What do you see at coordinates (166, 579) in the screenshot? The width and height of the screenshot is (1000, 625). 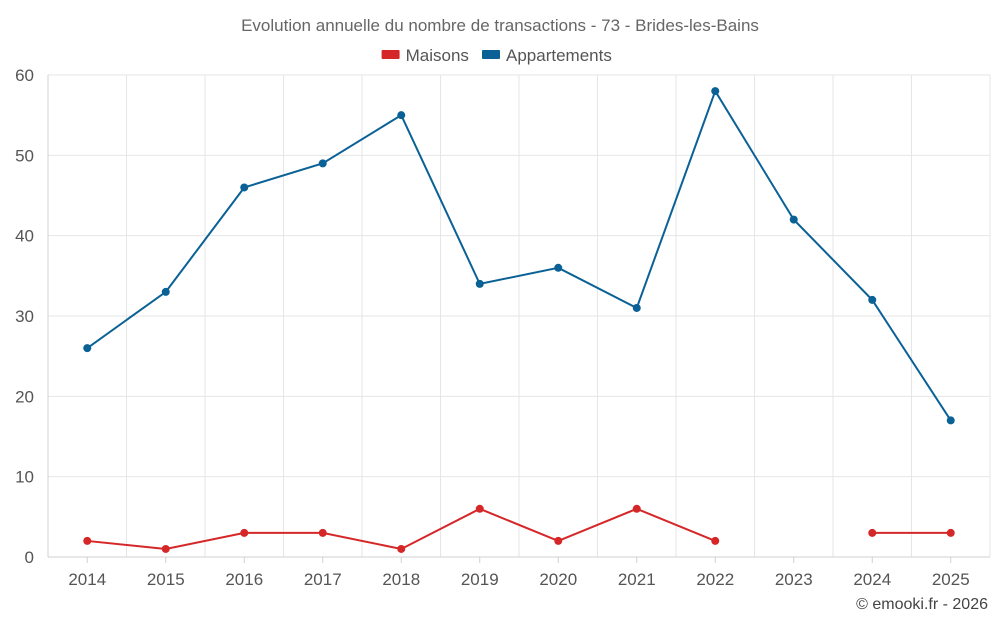 I see `x-tick-label: 2015` at bounding box center [166, 579].